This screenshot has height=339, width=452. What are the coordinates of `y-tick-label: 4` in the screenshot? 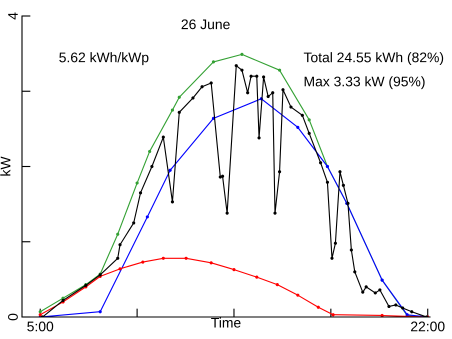 It's located at (13, 16).